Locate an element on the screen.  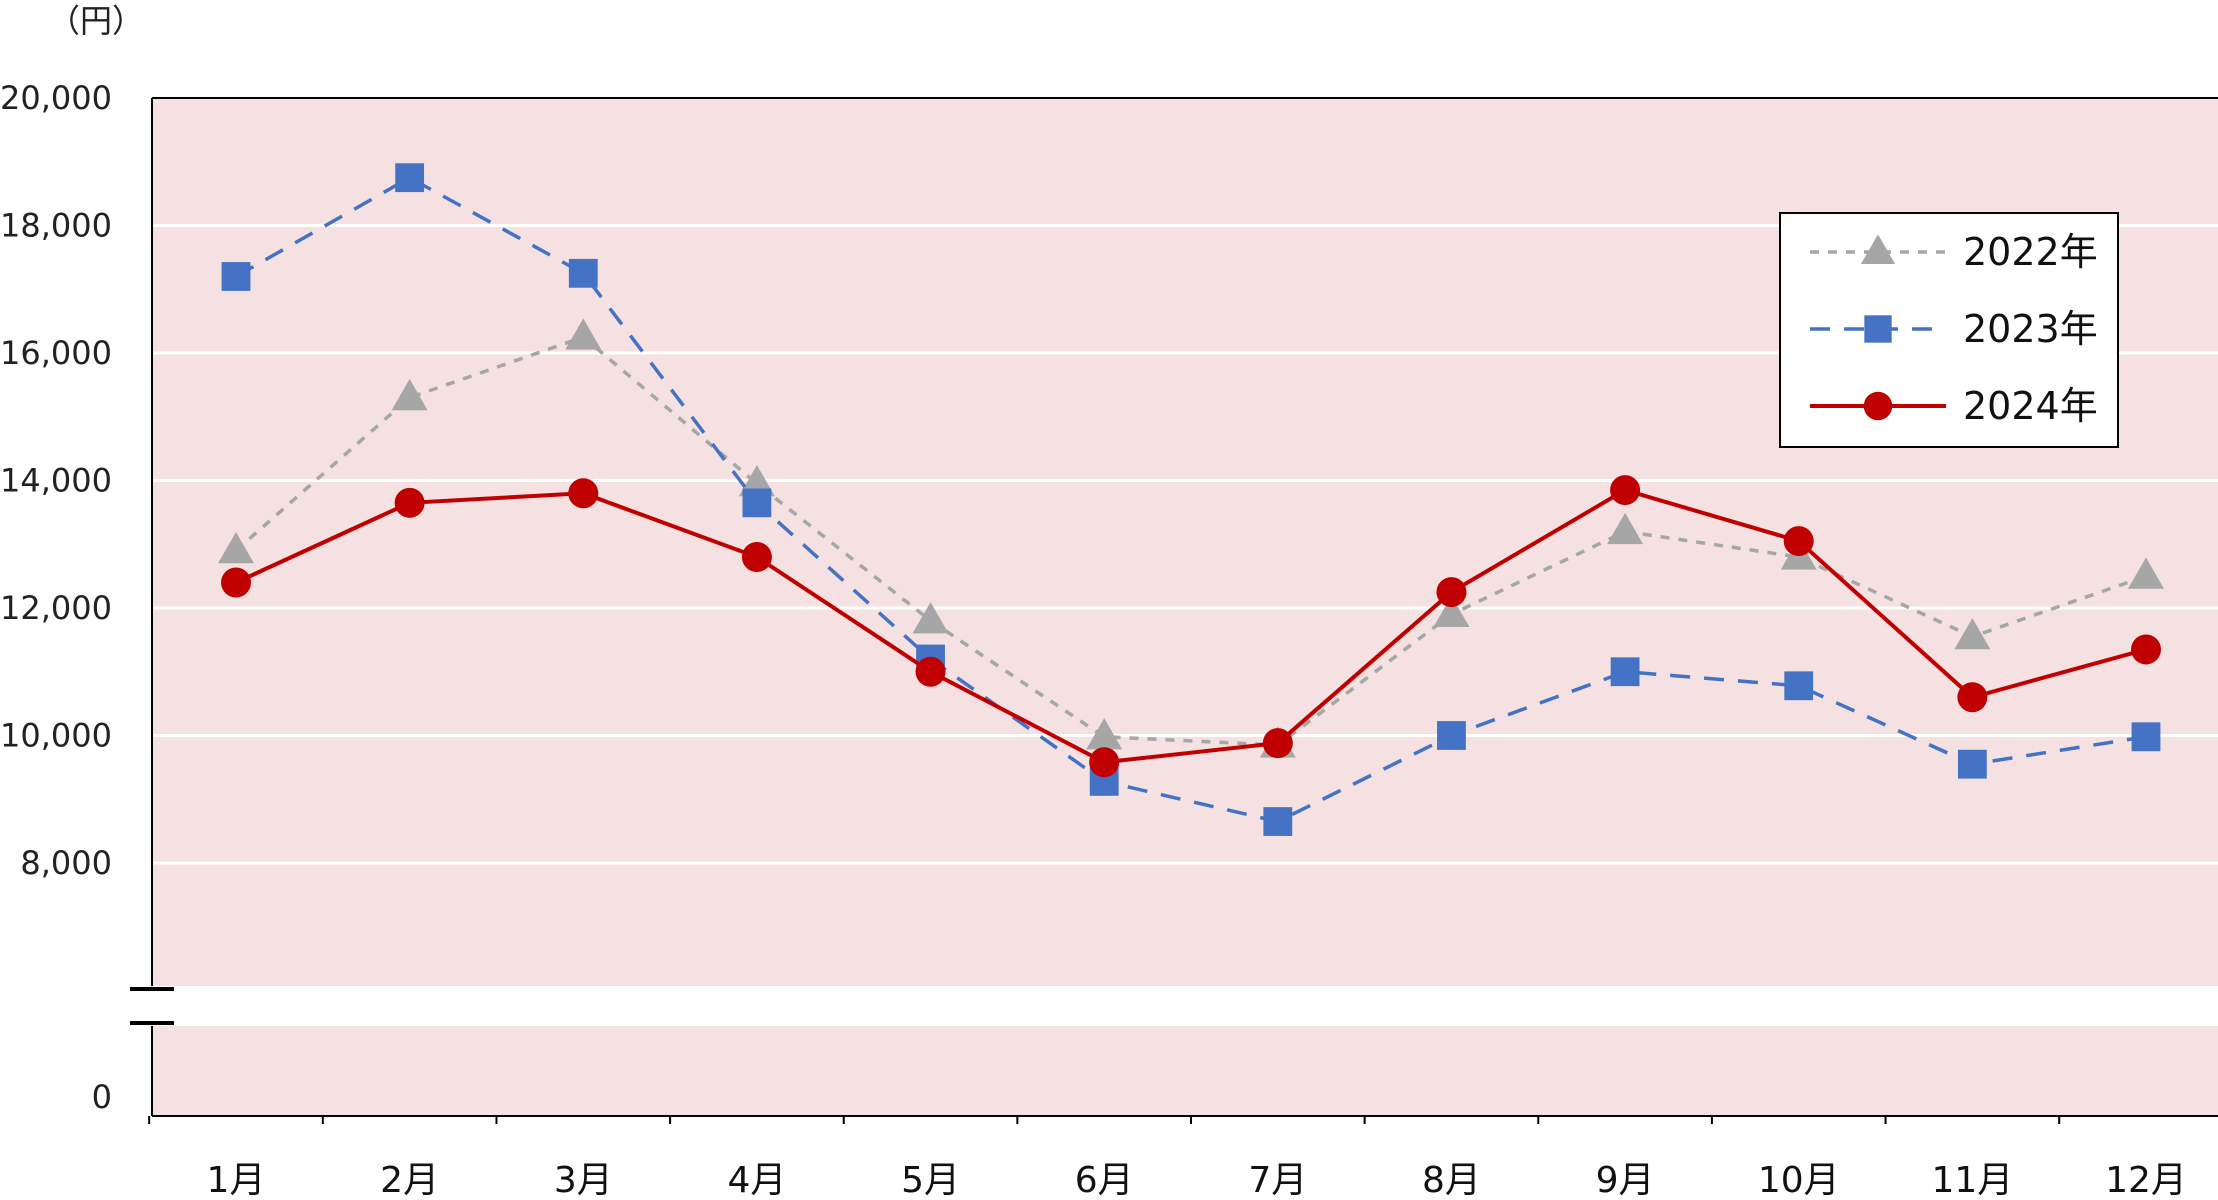
x-axis-ticks: 1月 2月 3月 4月 5月 6月 7月 8月 9月 10月 11月 12月 is located at coordinates (1167, 1158).